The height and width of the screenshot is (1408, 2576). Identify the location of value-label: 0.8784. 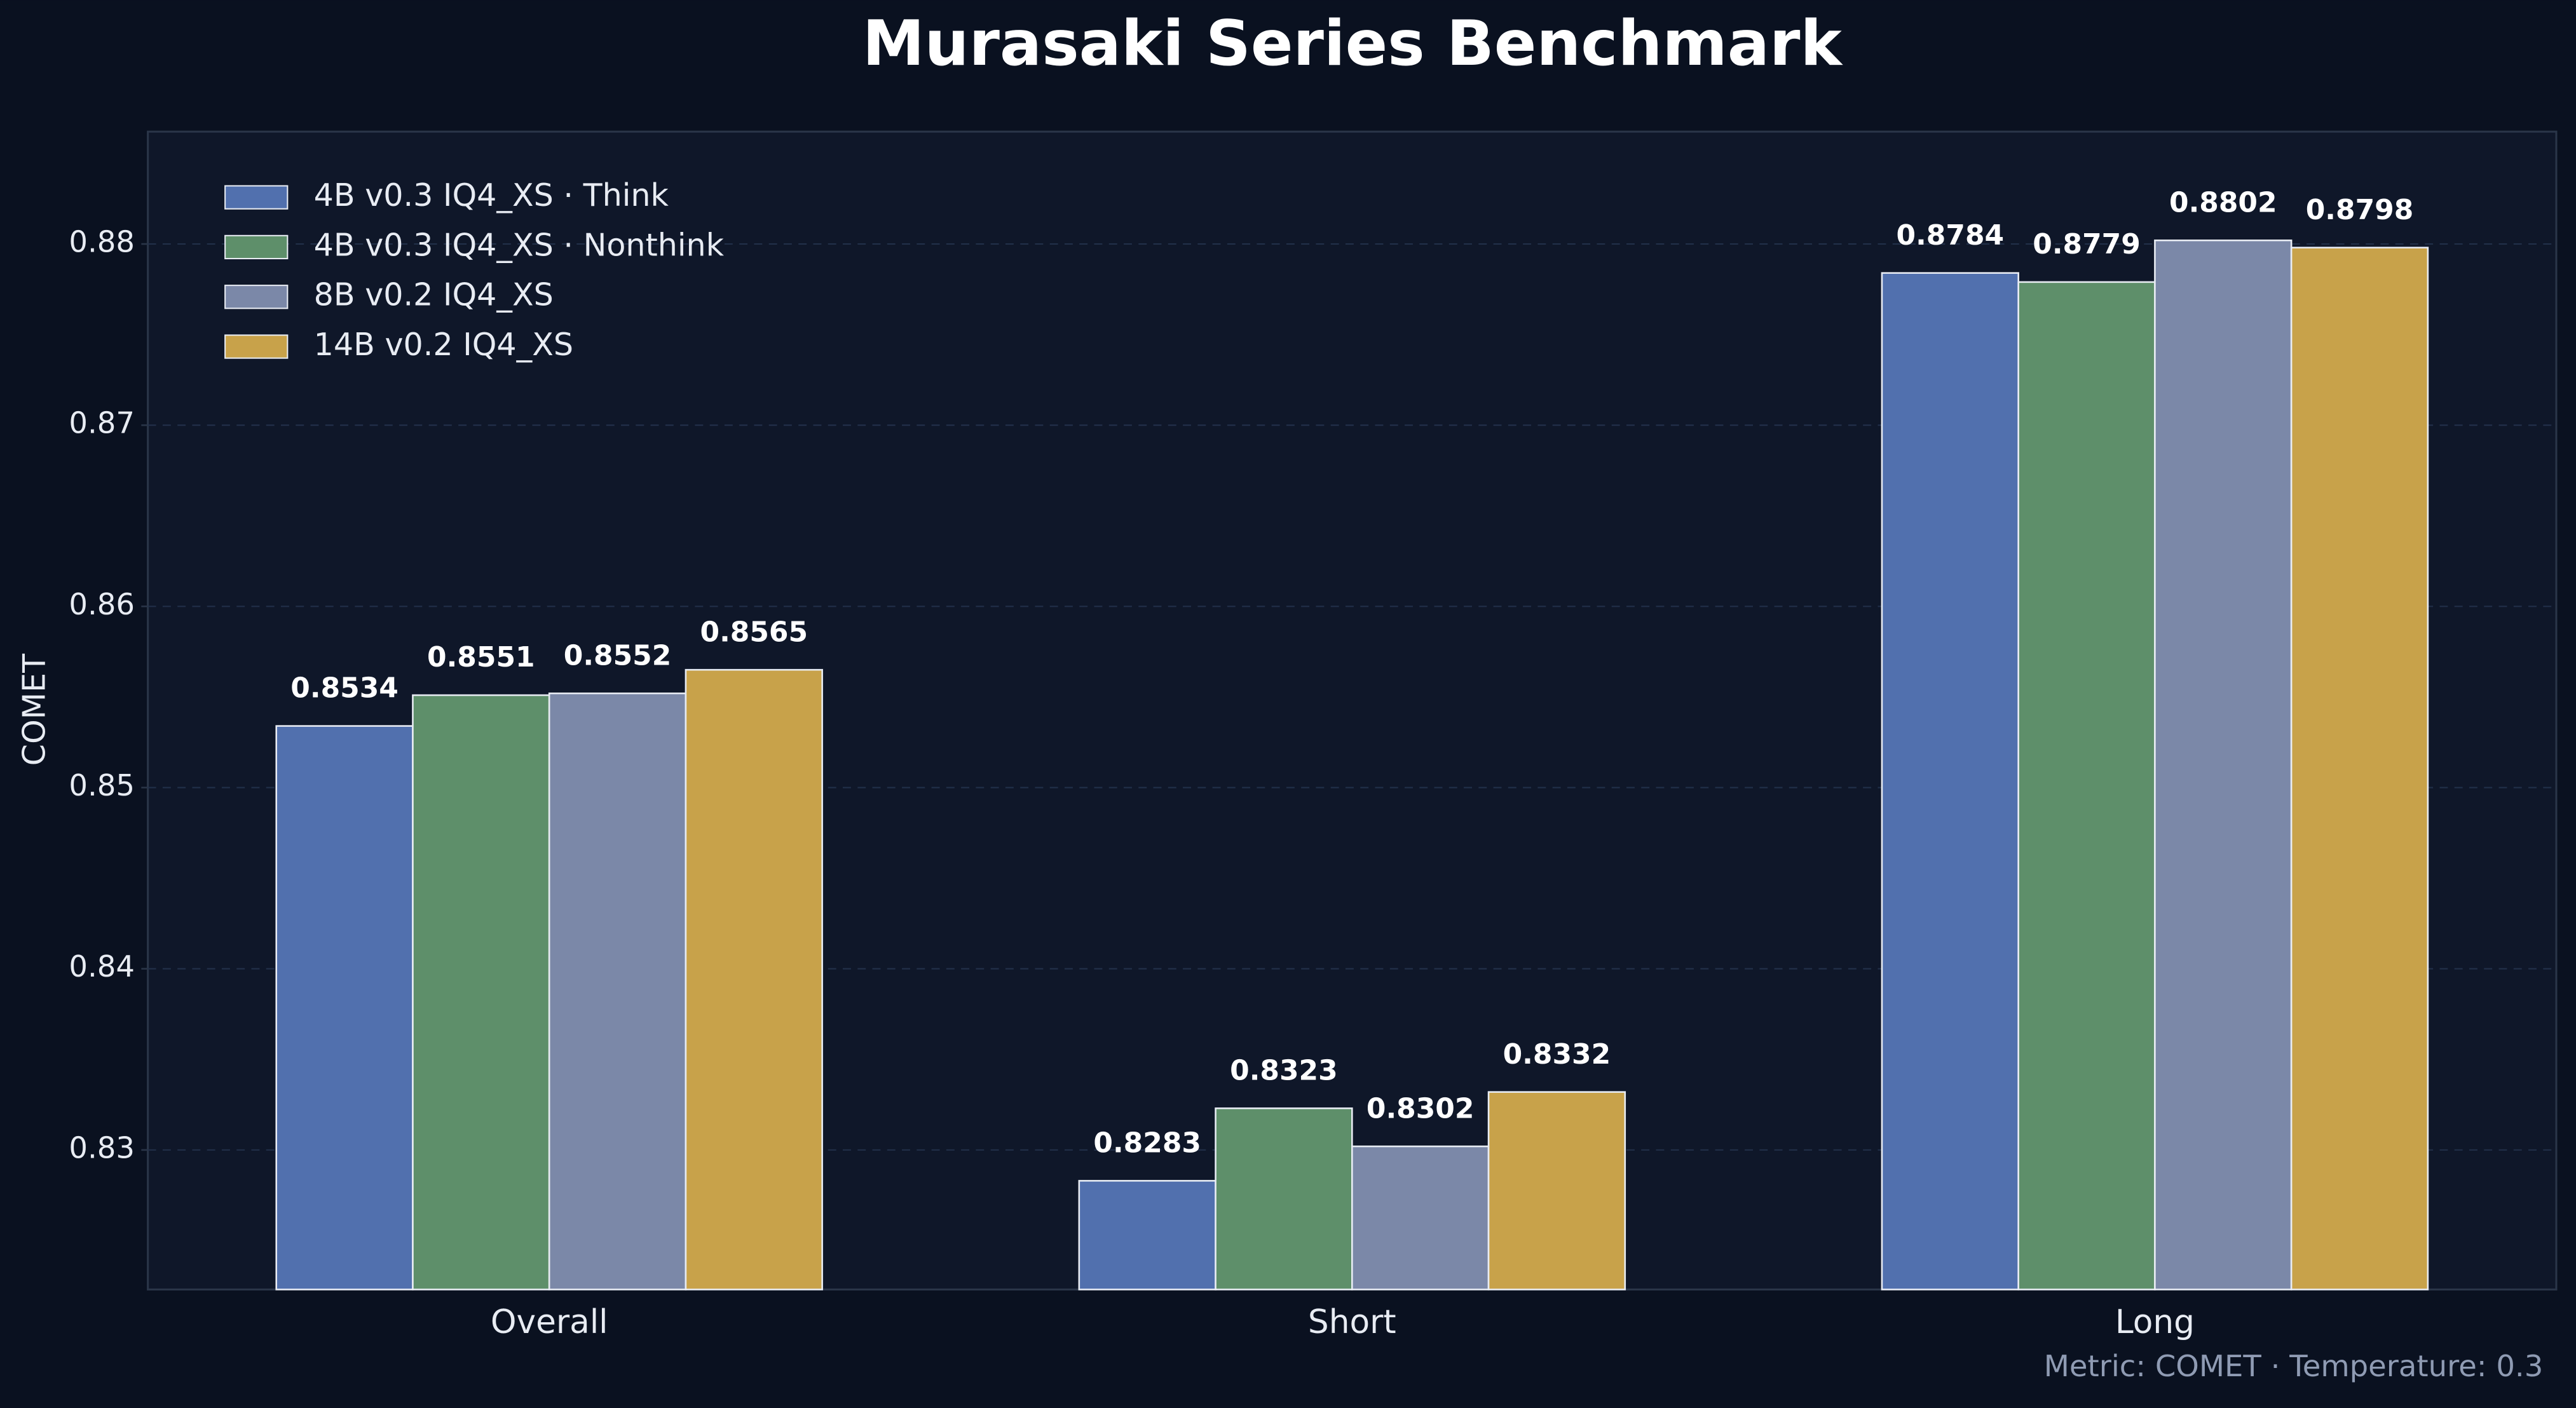
(1951, 236).